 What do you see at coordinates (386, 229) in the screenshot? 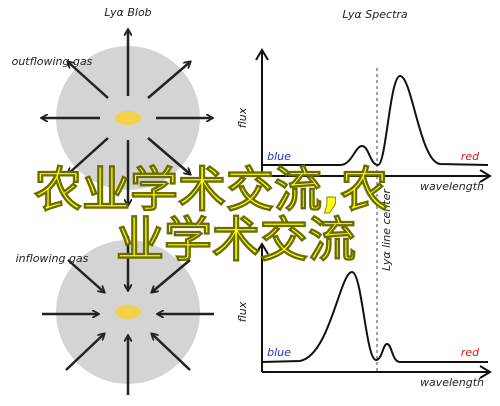
I see `line-center-label: Lyα line center` at bounding box center [386, 229].